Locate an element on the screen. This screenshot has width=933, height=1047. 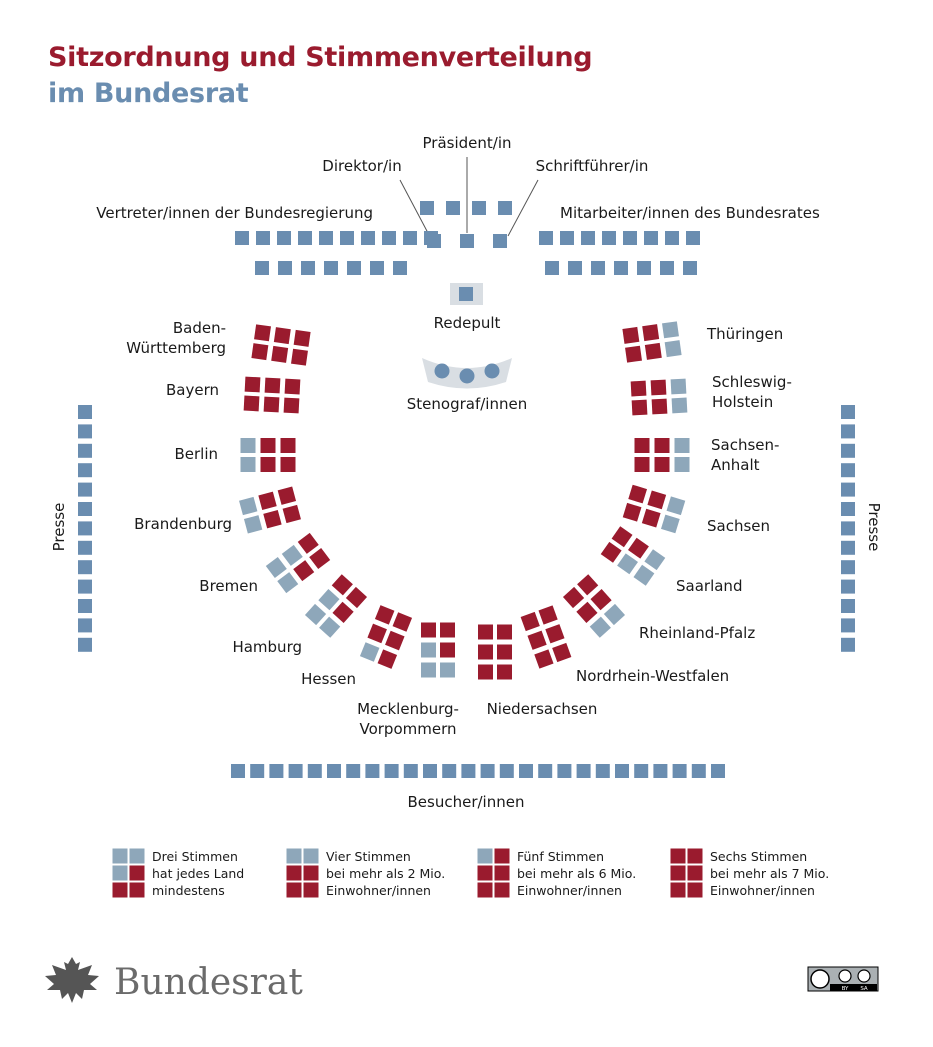
label-director: Direktor/in is located at coordinates (361, 166).